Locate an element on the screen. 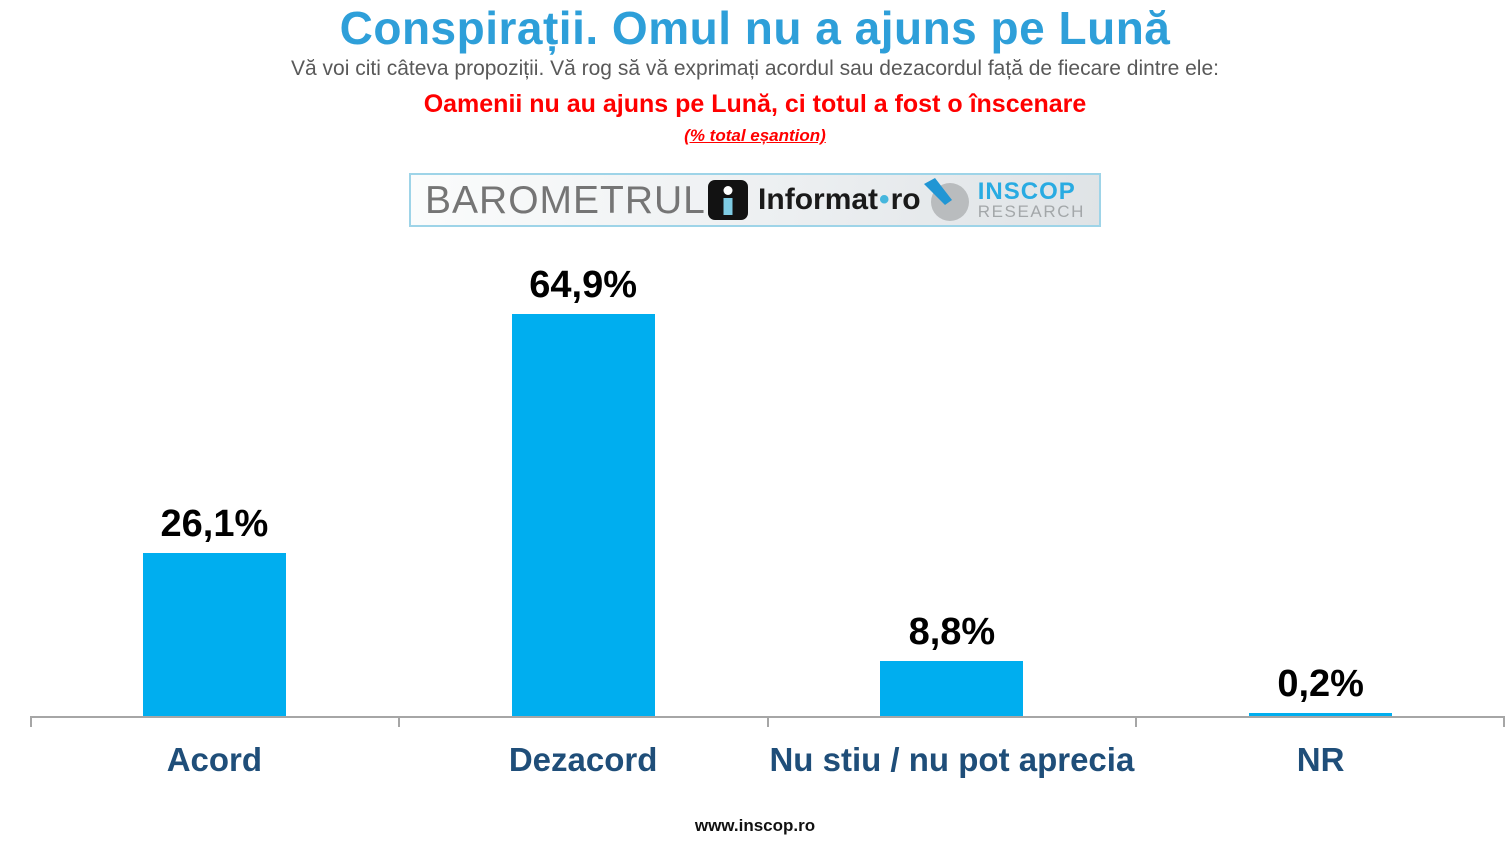  value-label-dezacord: 64,9% is located at coordinates (583, 285).